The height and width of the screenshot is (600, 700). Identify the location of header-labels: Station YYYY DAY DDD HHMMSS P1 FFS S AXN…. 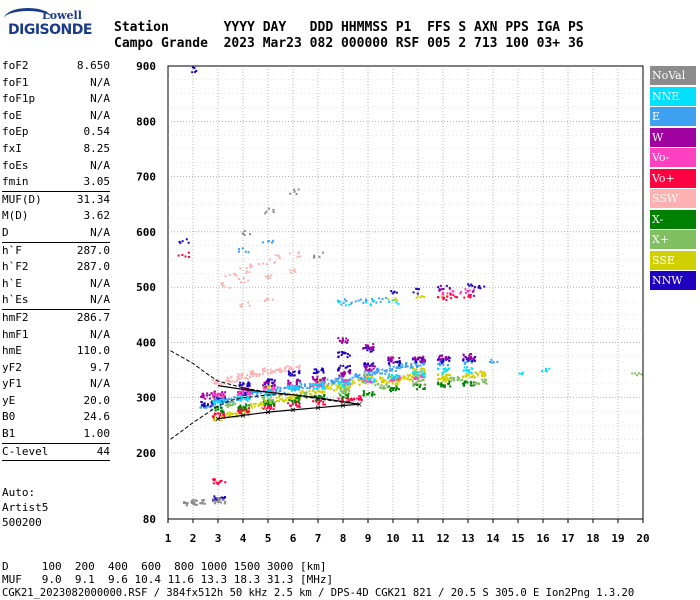
(349, 27).